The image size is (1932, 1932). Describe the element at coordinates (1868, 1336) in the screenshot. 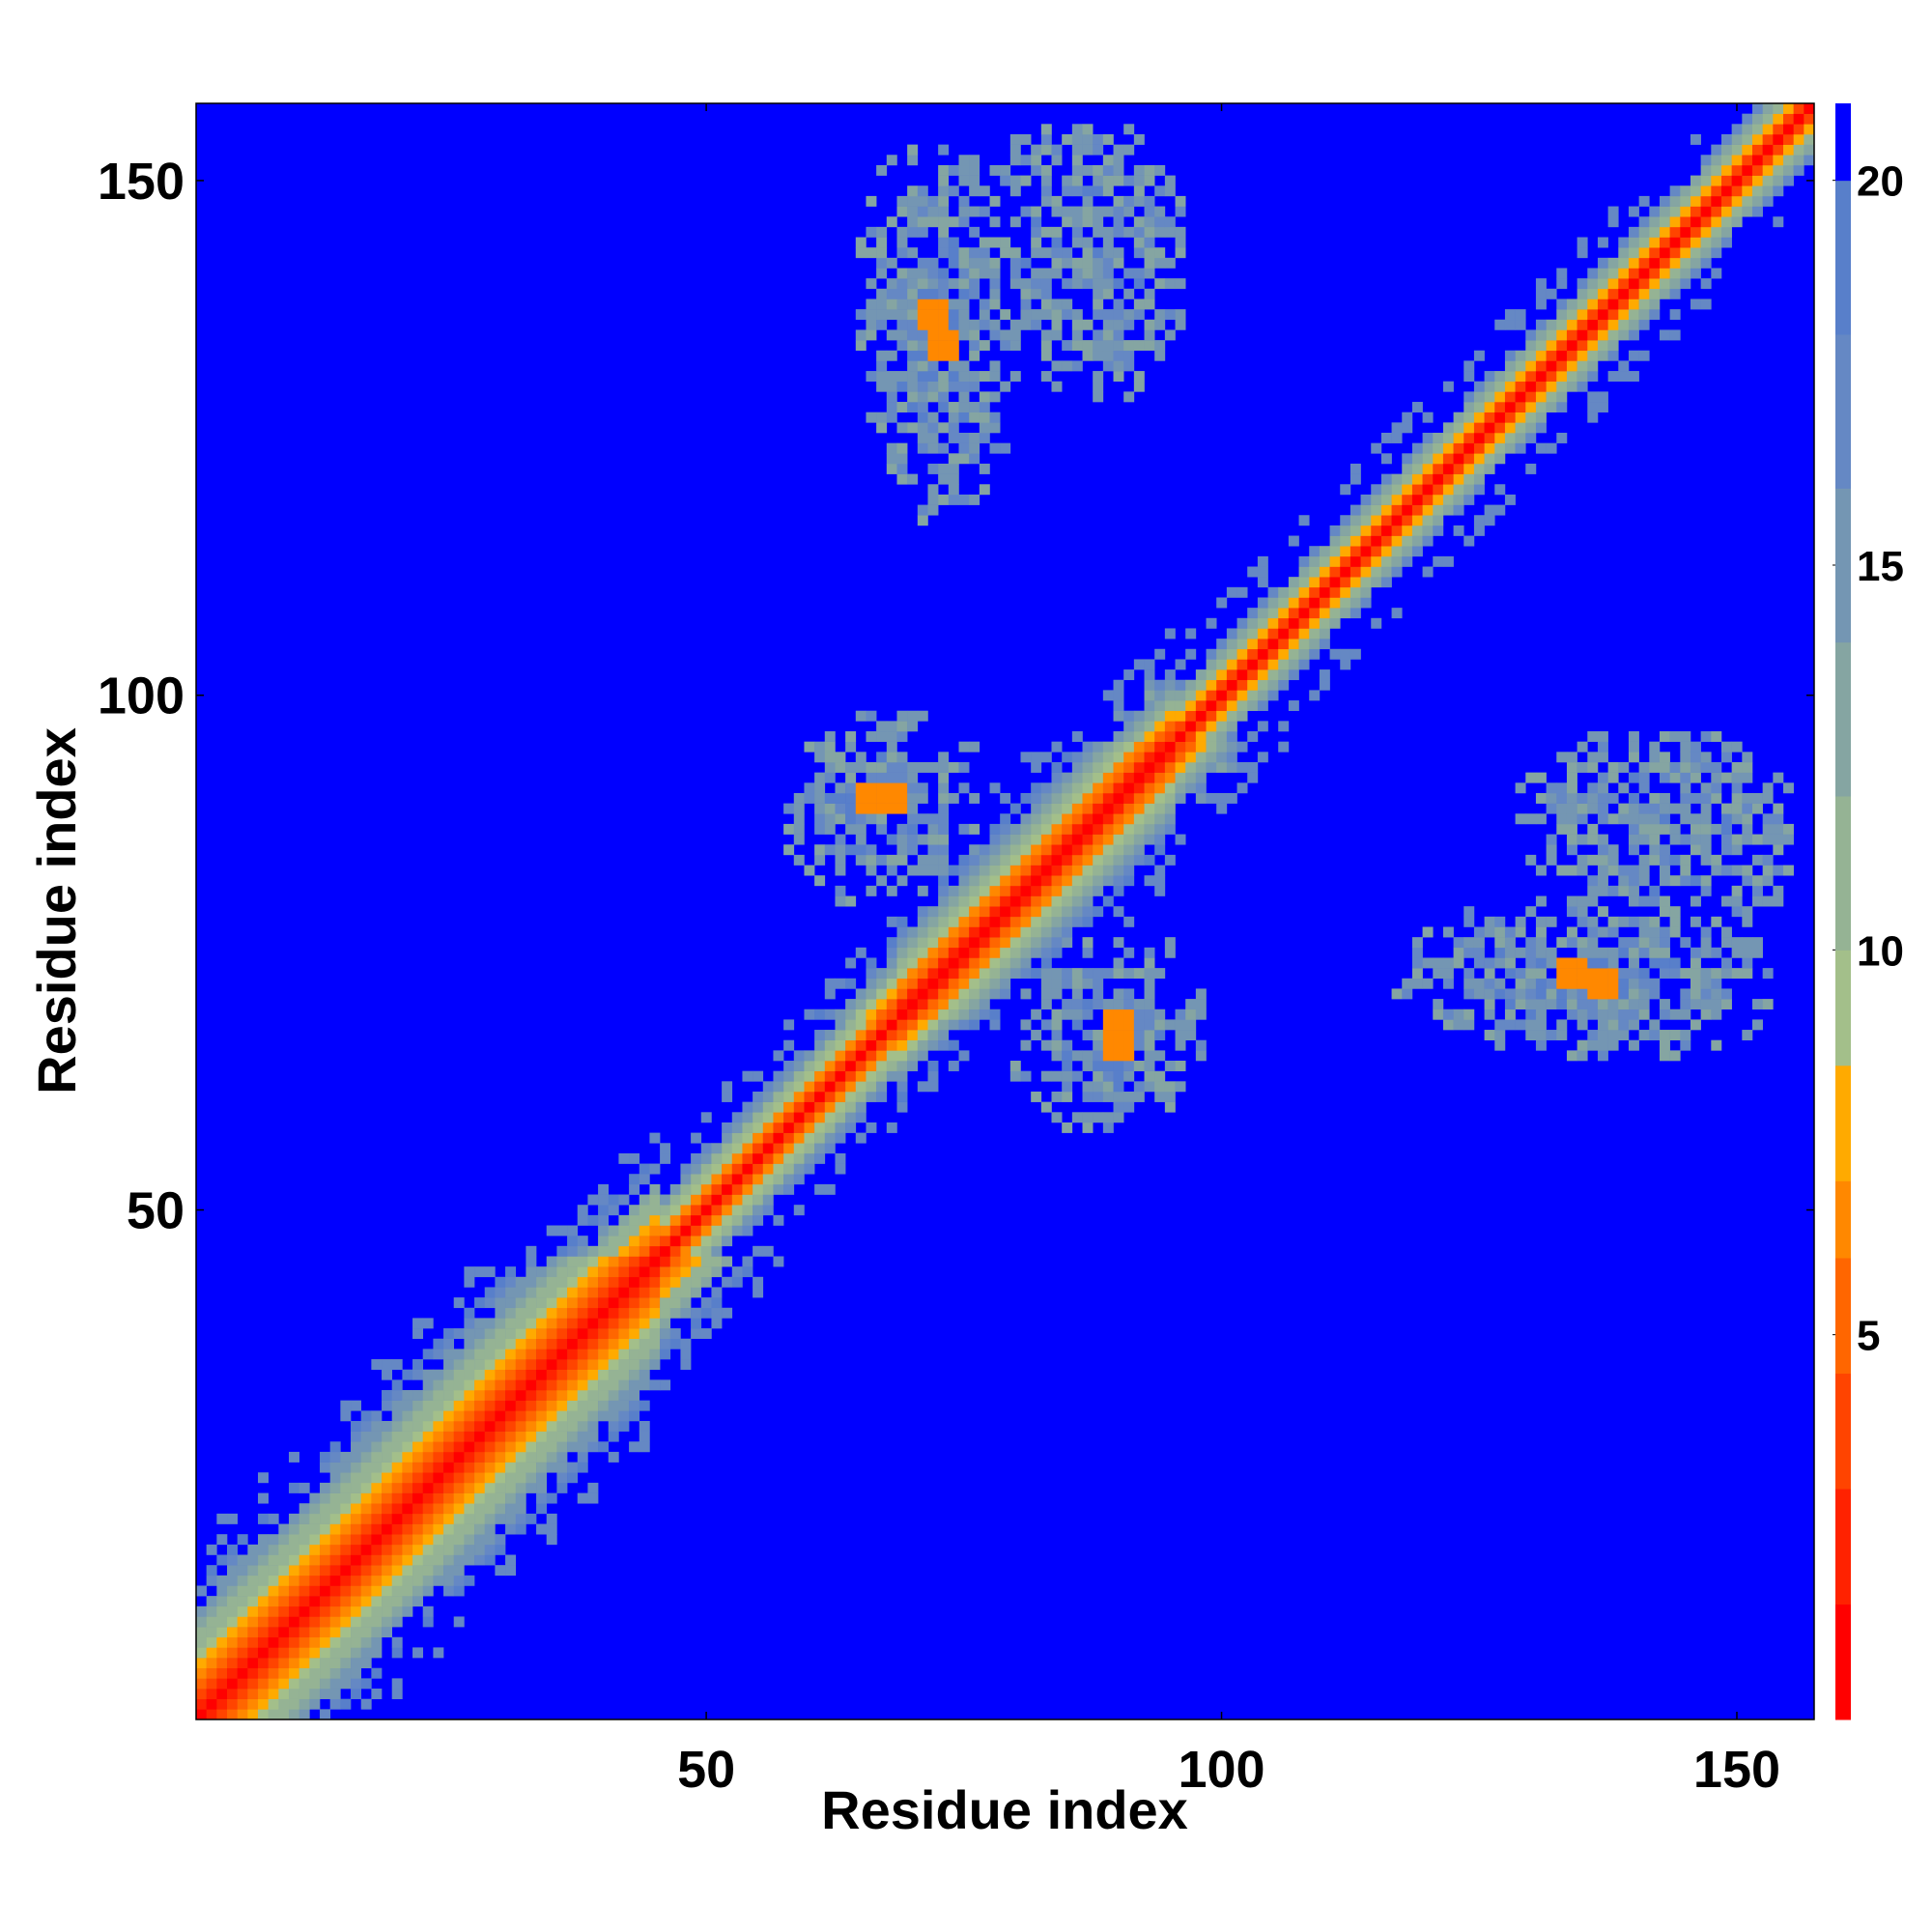

I see `colorbar-tick-label: 5` at that location.